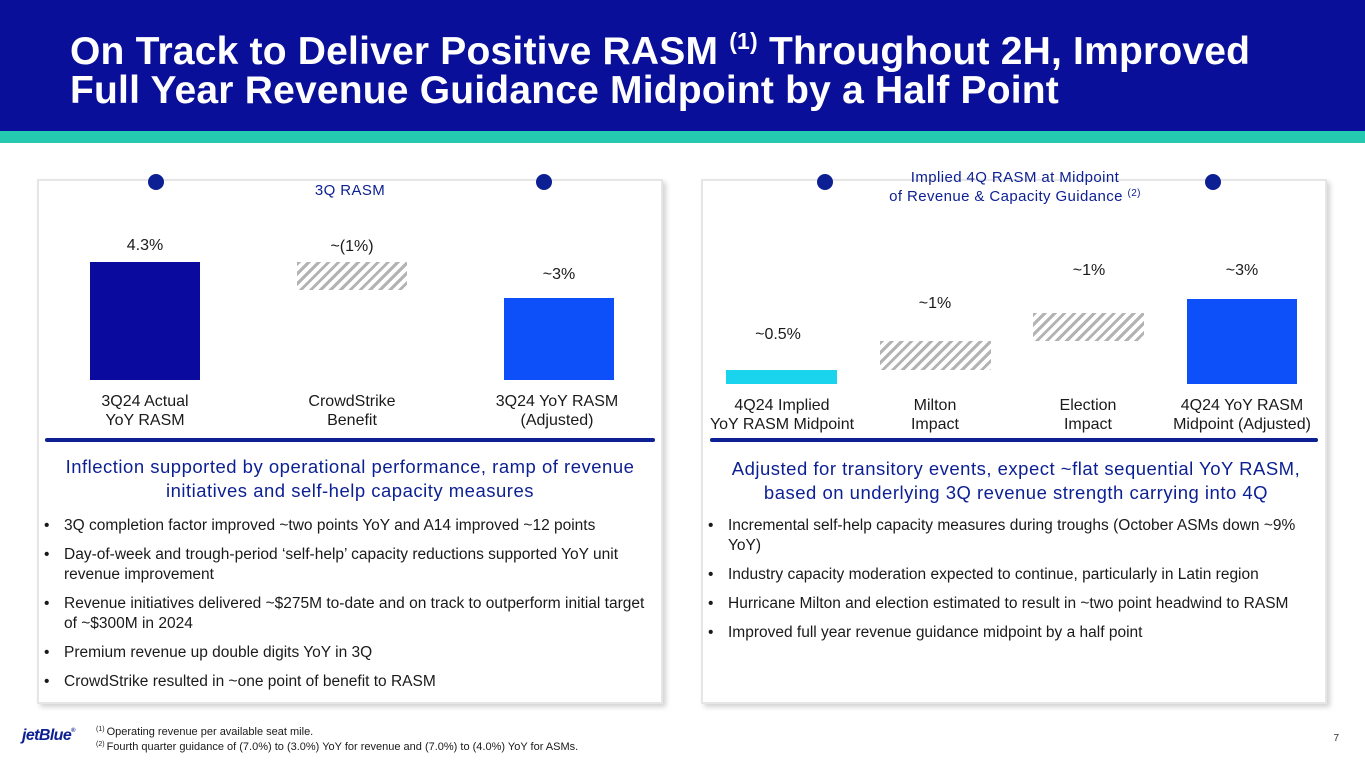 The image size is (1365, 768). I want to click on left-chart-title: 3Q RASM, so click(350, 190).